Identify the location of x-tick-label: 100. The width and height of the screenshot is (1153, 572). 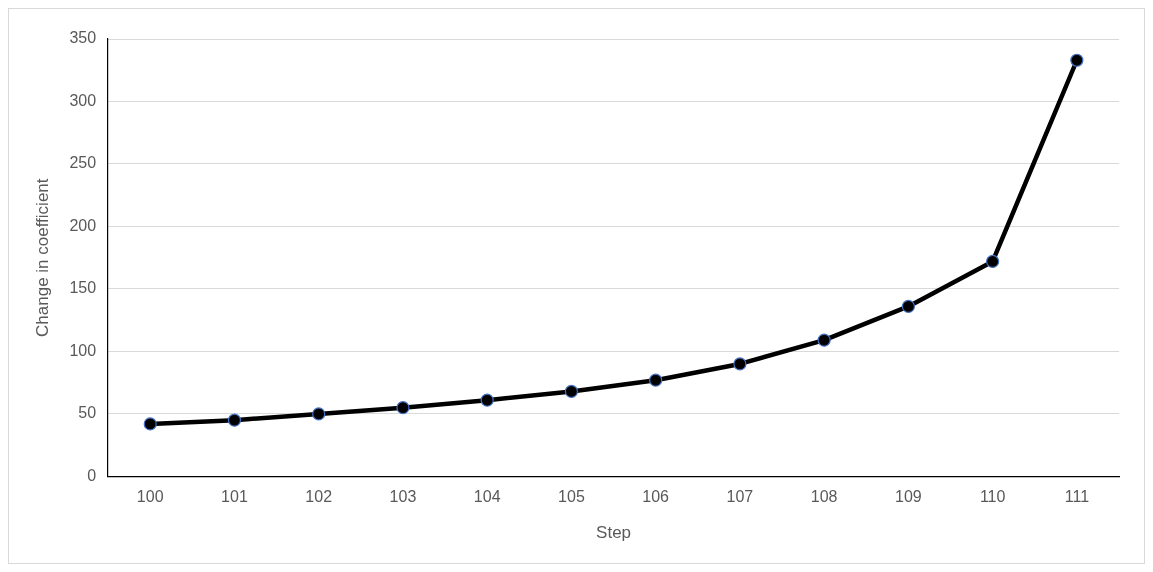
(150, 497).